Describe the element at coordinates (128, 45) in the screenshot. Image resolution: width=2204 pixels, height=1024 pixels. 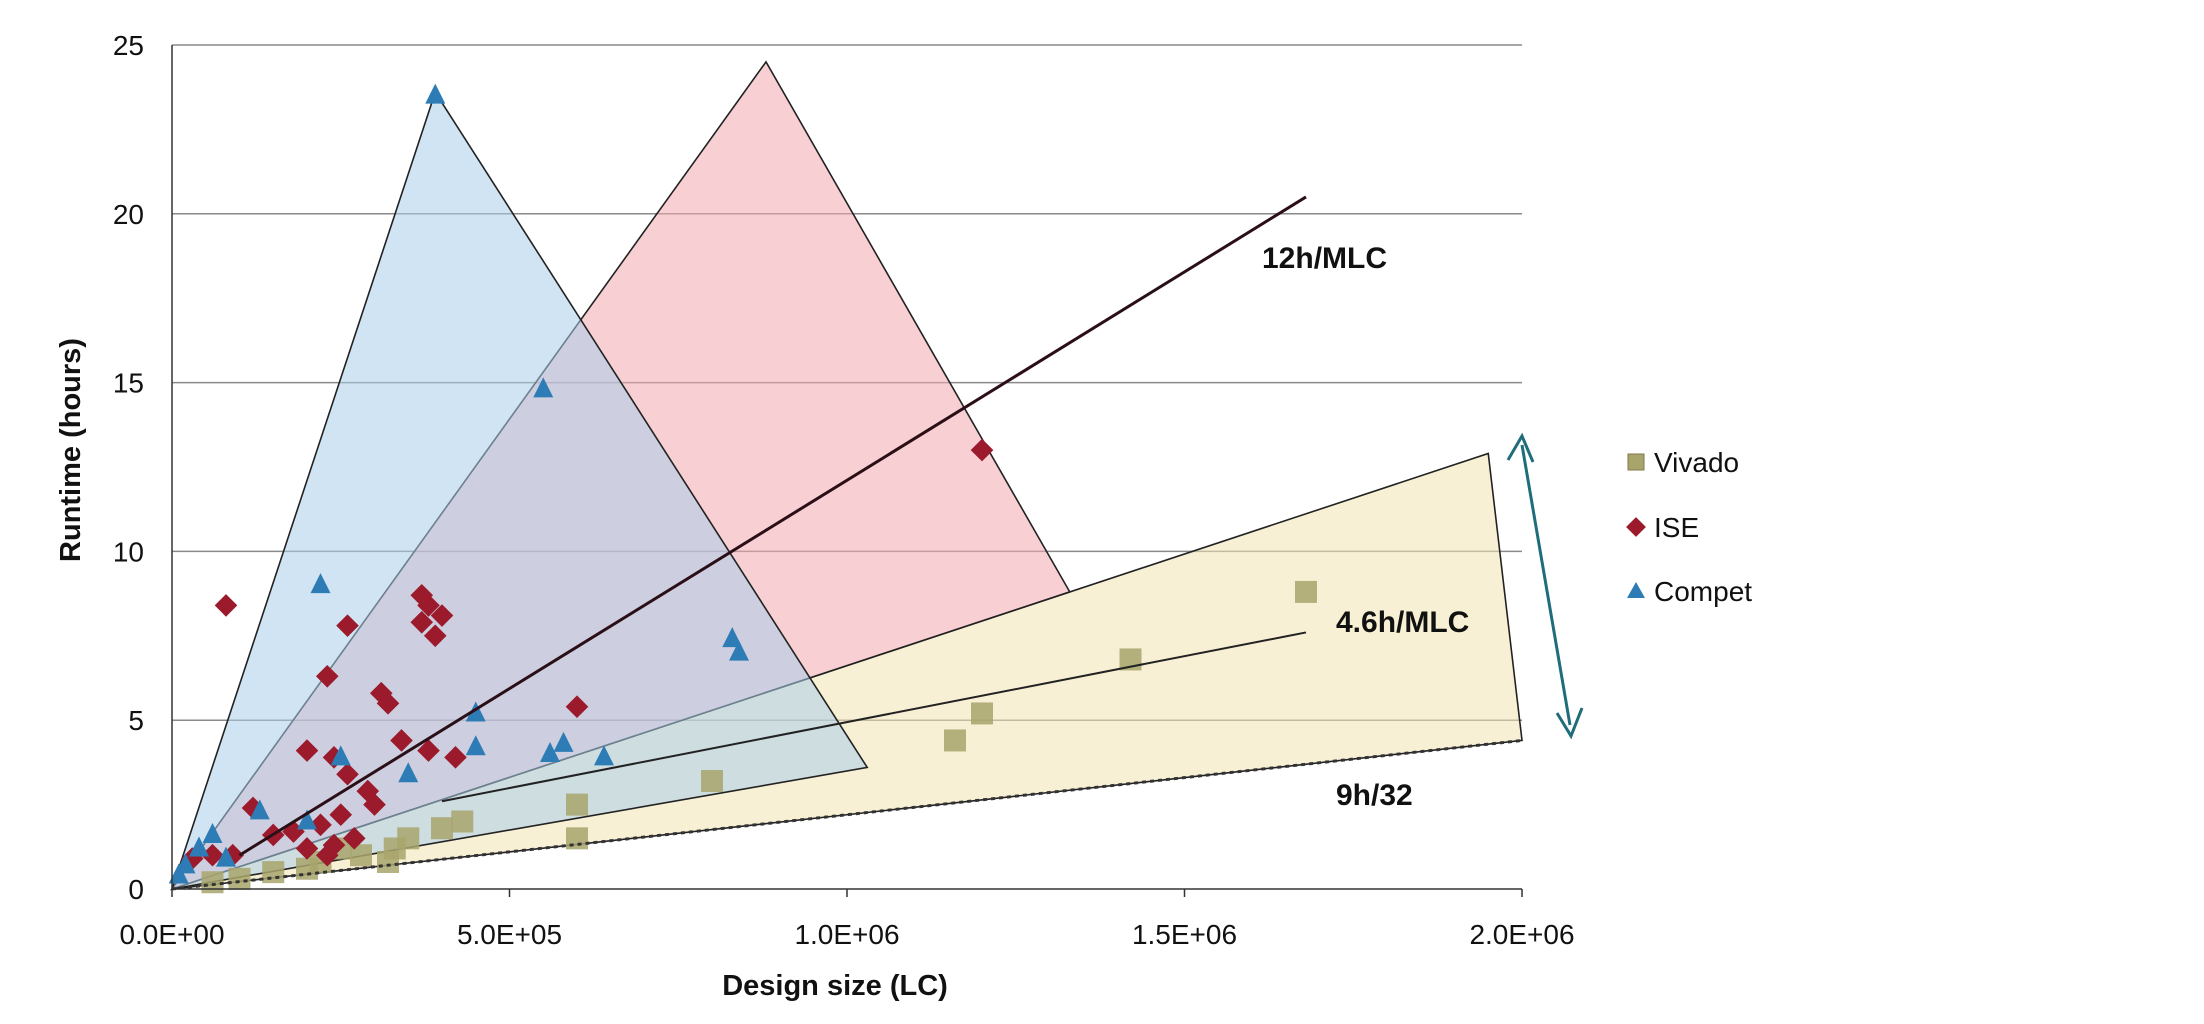
I see `y-tick-label-5: 25` at that location.